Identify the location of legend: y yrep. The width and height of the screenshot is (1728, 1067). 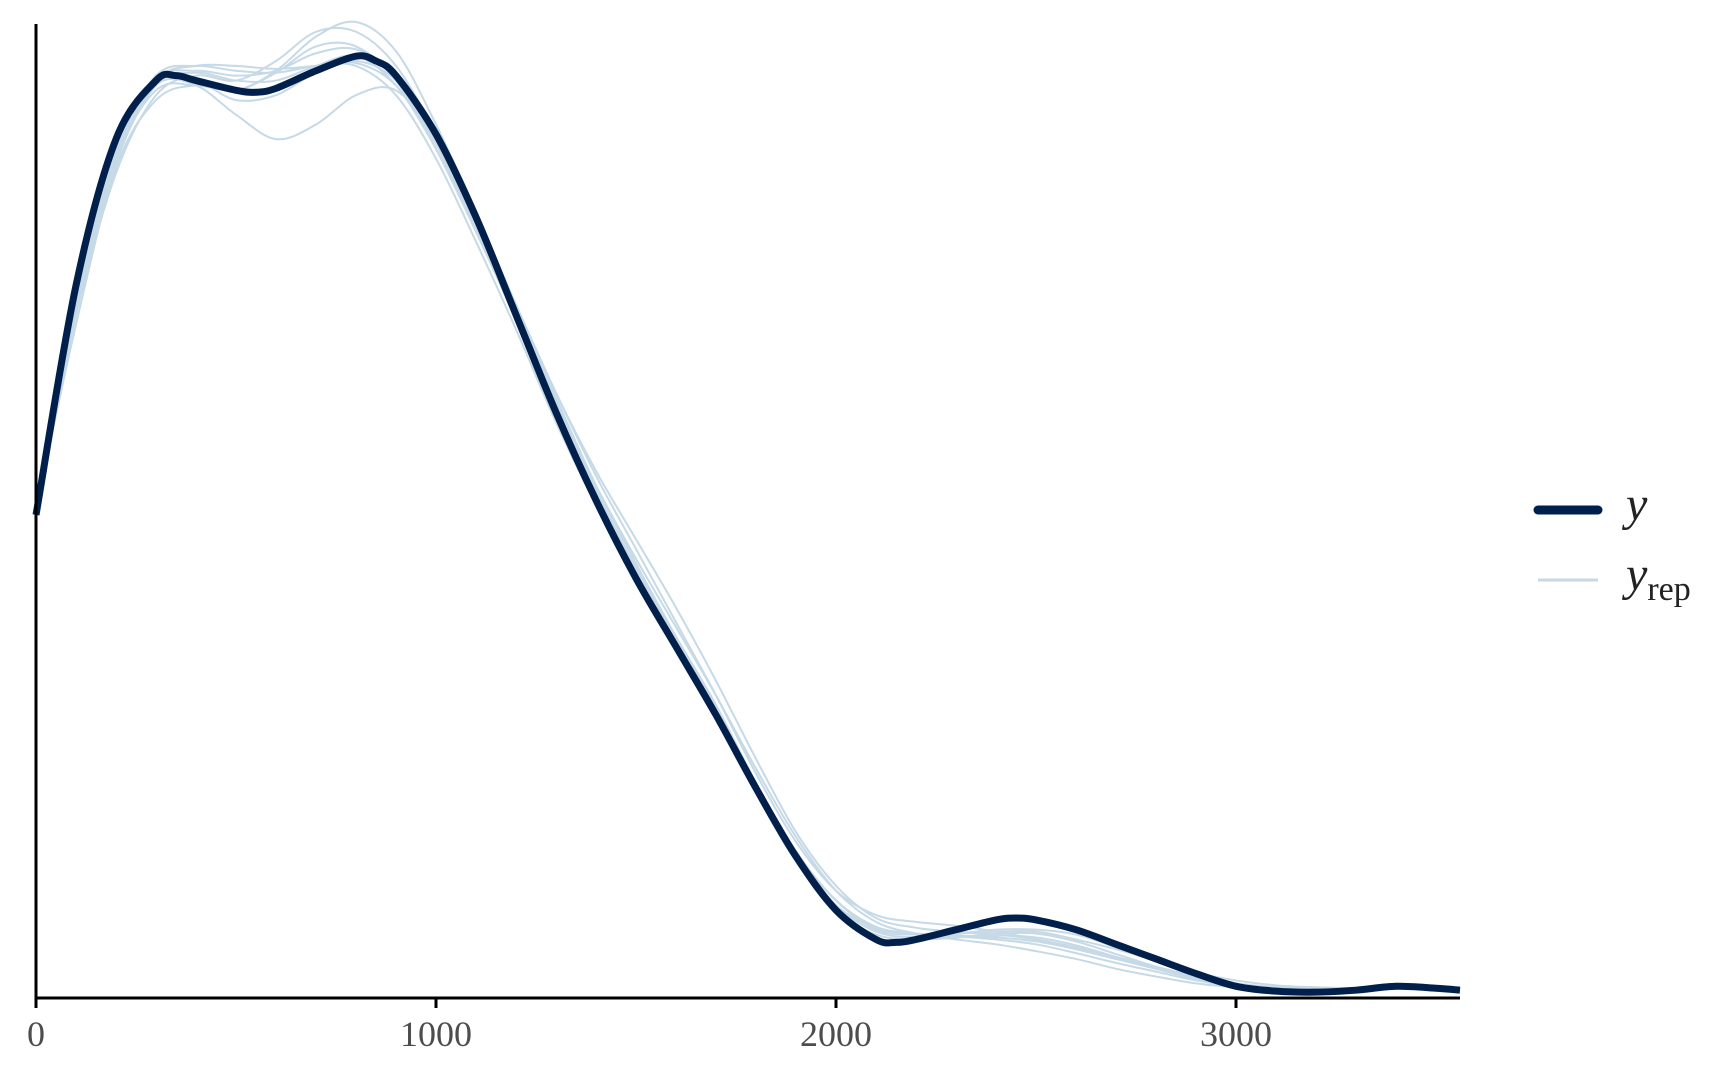
(1612, 543).